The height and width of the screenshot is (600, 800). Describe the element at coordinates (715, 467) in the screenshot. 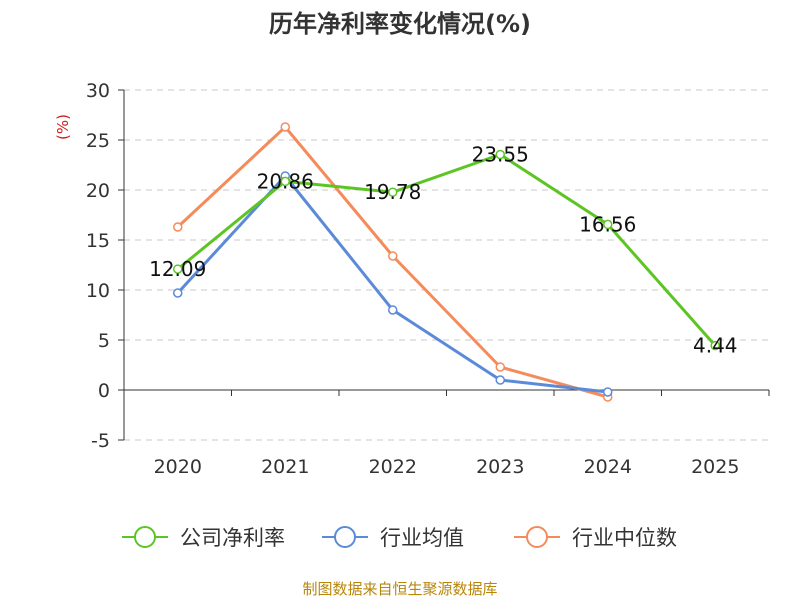

I see `x-tick-label: 2025` at that location.